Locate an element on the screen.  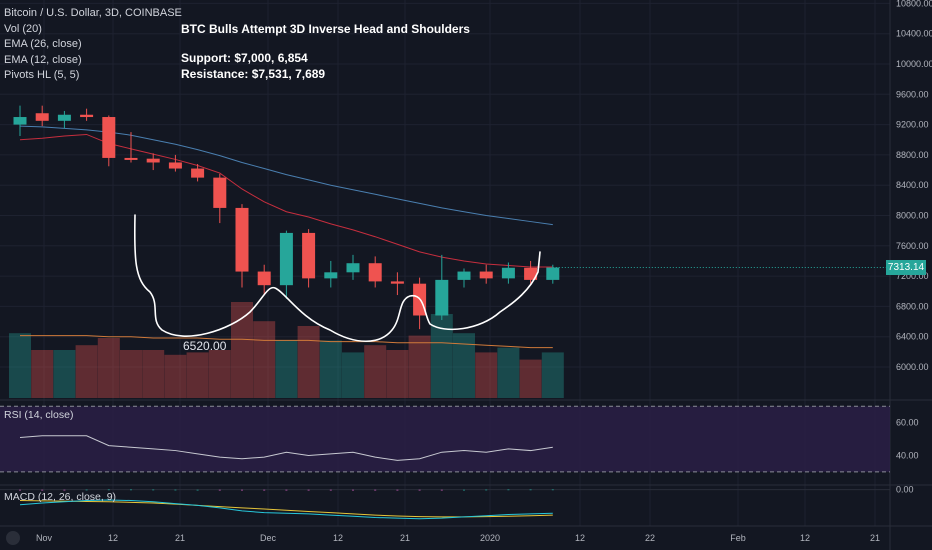
legend-symbol: Bitcoin / U.S. Dollar, 3D, COINBASE is located at coordinates (93, 13).